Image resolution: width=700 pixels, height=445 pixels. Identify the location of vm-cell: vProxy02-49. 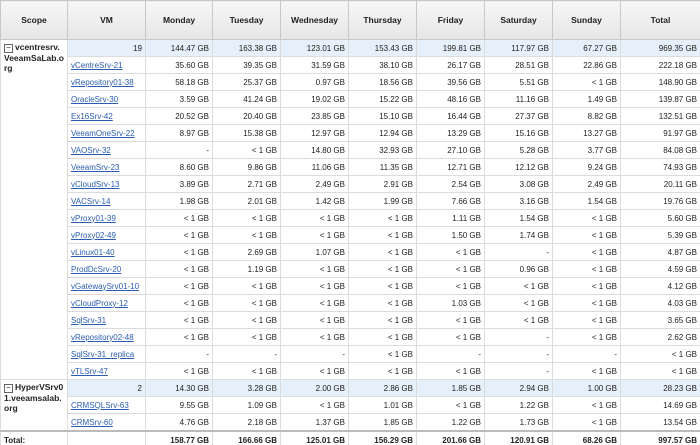
(106, 235).